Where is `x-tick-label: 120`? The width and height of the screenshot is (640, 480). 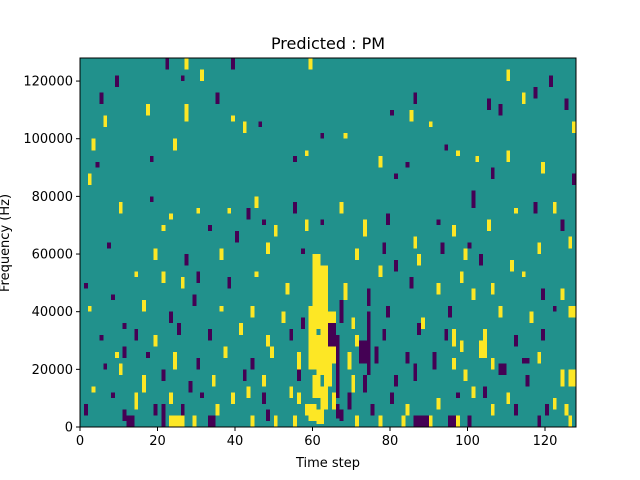
x-tick-label: 120 is located at coordinates (545, 441).